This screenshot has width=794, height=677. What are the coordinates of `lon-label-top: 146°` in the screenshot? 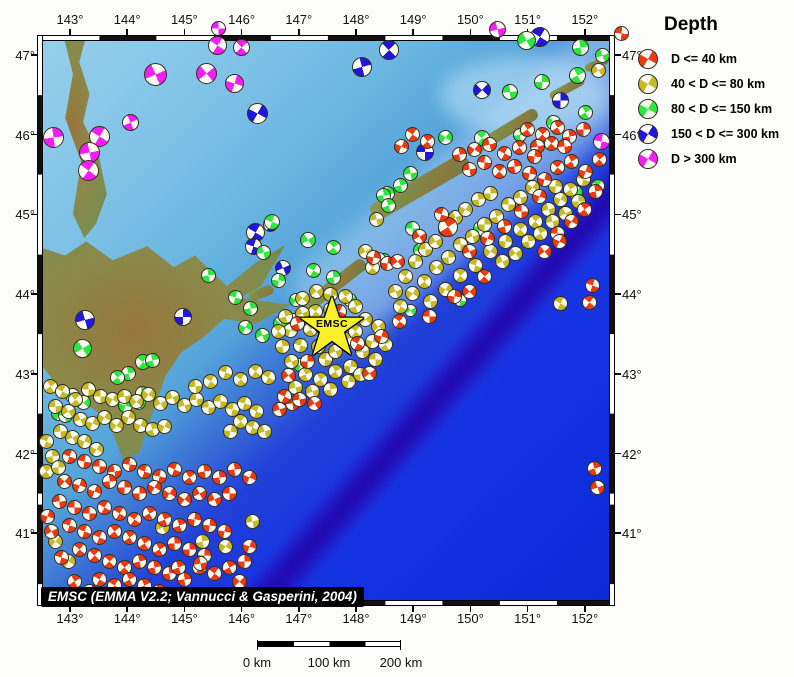 It's located at (242, 19).